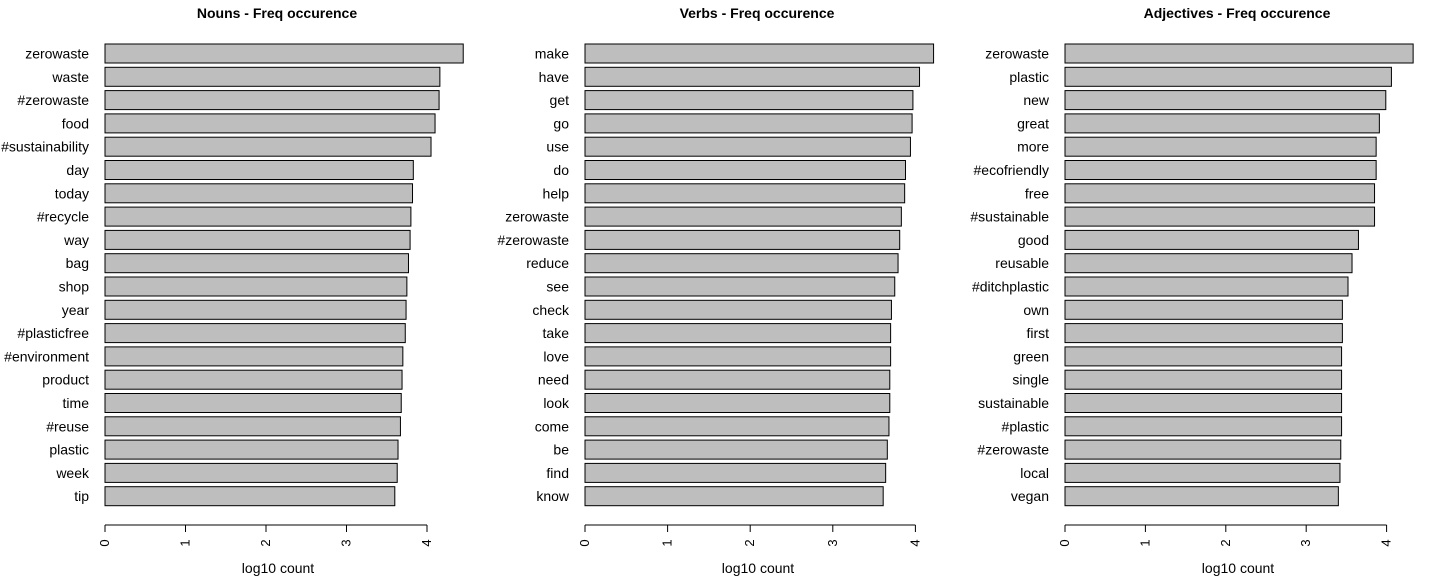  I want to click on category-label: year, so click(76, 310).